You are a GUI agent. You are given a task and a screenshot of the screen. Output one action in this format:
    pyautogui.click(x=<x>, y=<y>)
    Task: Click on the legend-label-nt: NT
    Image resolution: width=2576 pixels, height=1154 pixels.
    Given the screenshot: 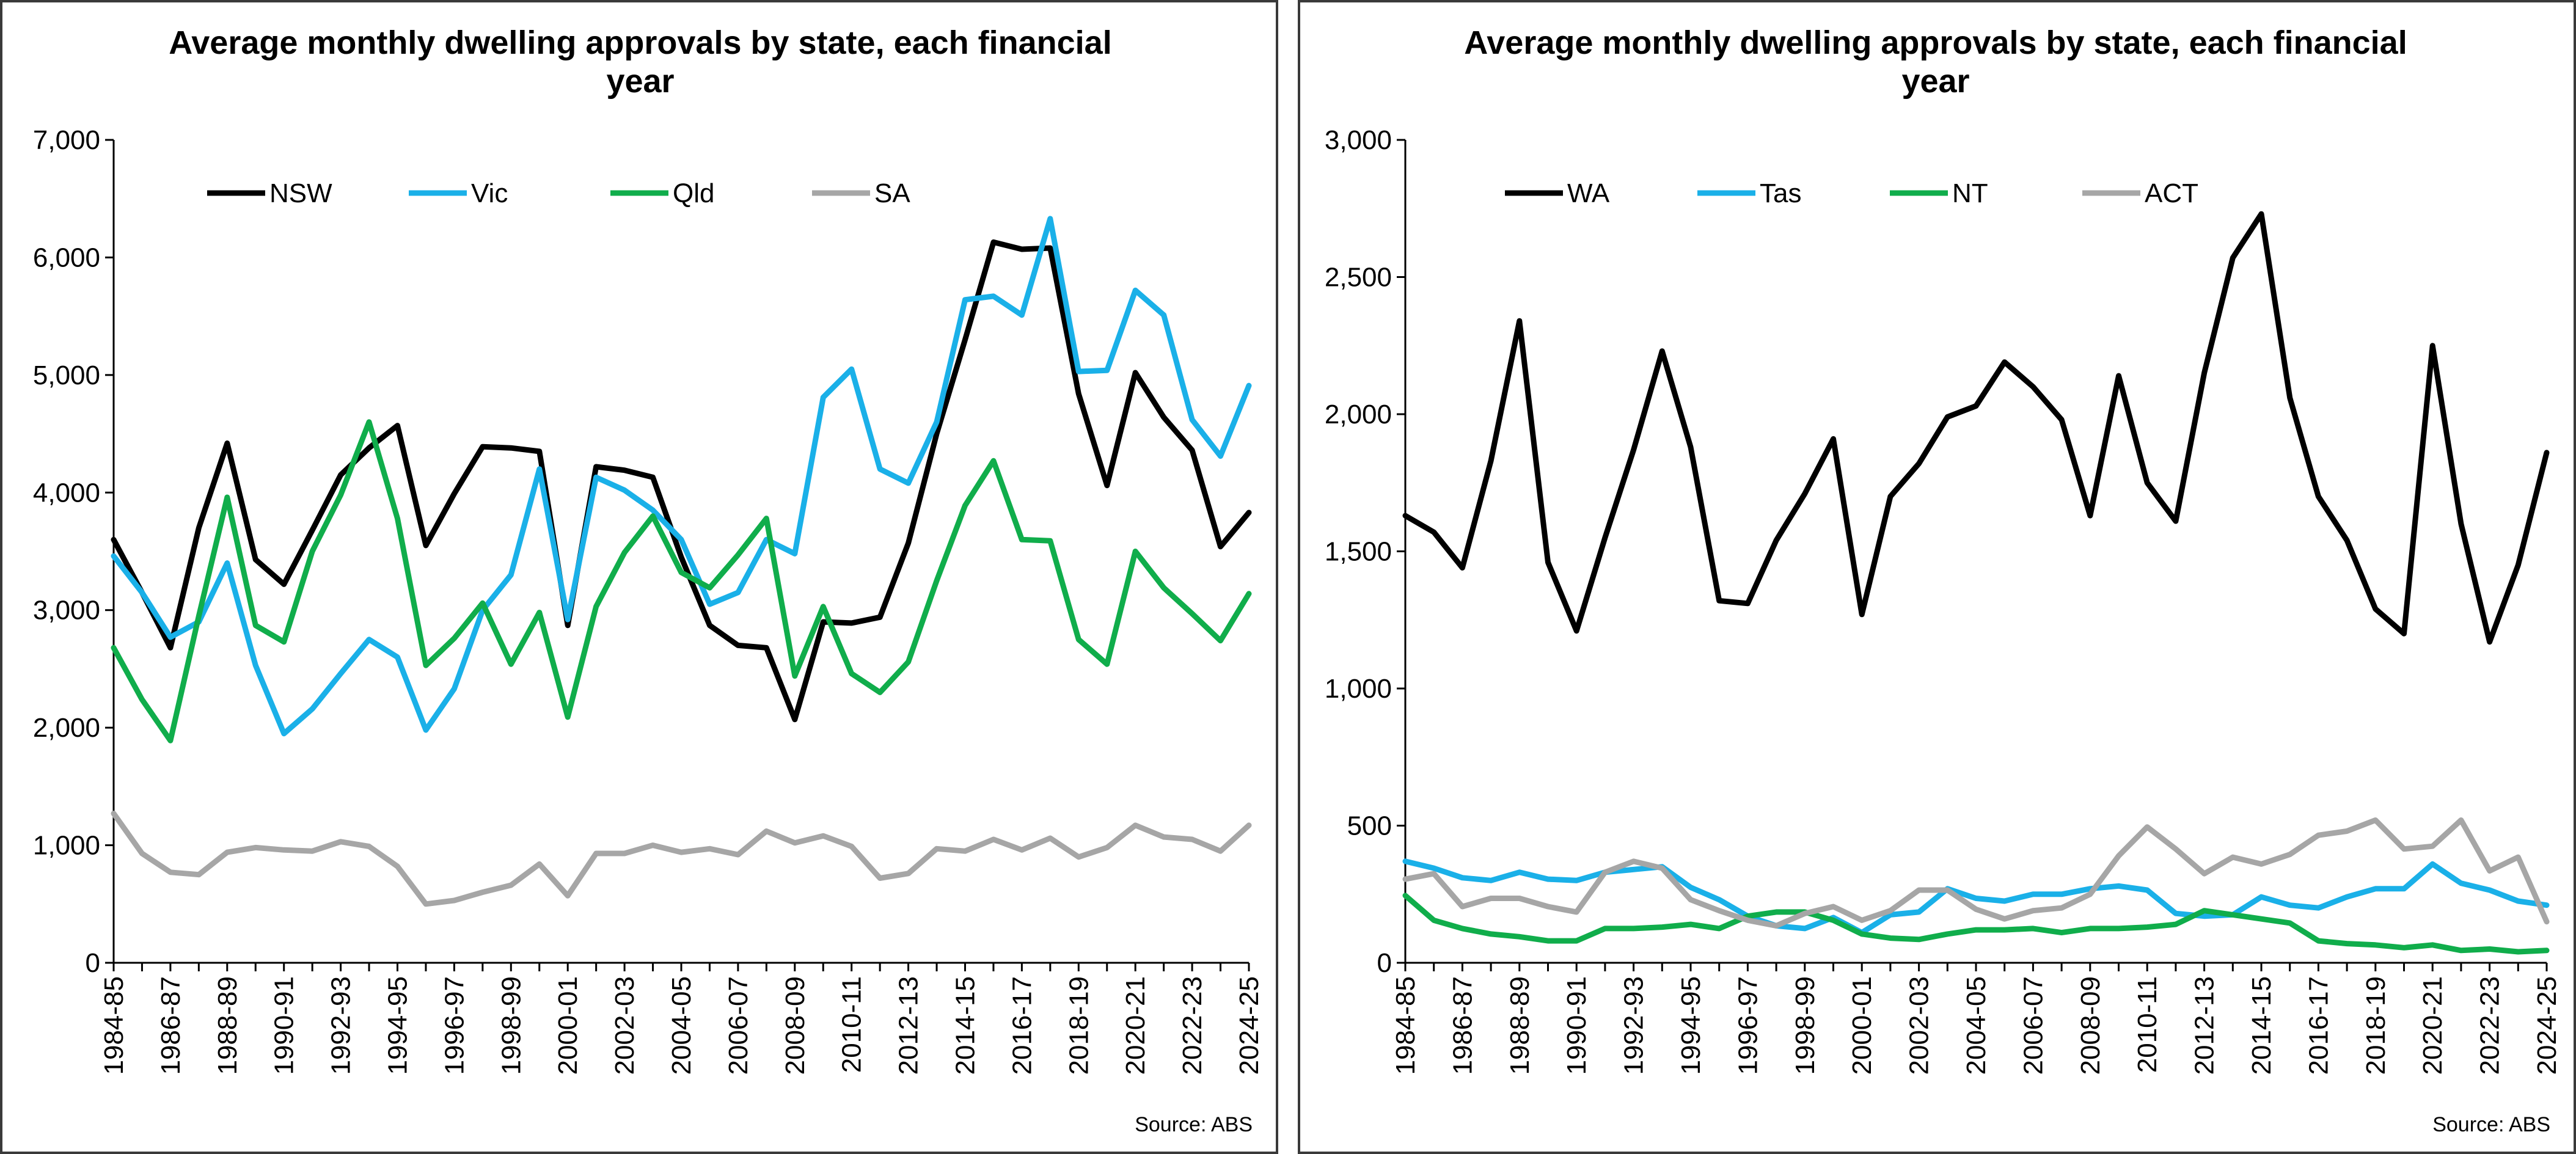 What is the action you would take?
    pyautogui.click(x=1970, y=193)
    